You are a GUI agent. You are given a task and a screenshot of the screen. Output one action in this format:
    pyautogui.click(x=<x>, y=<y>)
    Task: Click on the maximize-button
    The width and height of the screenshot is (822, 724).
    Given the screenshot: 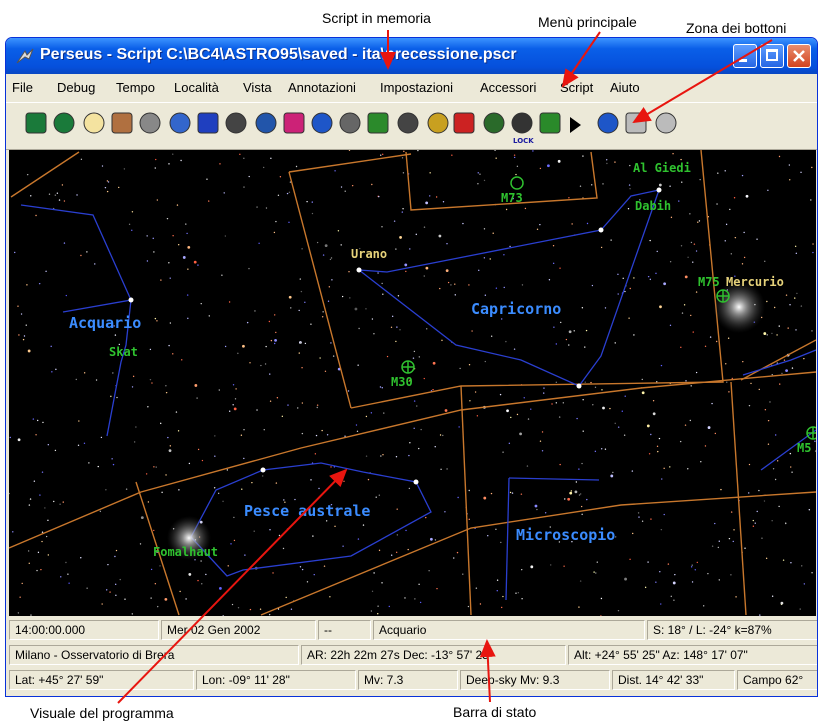 What is the action you would take?
    pyautogui.click(x=772, y=56)
    